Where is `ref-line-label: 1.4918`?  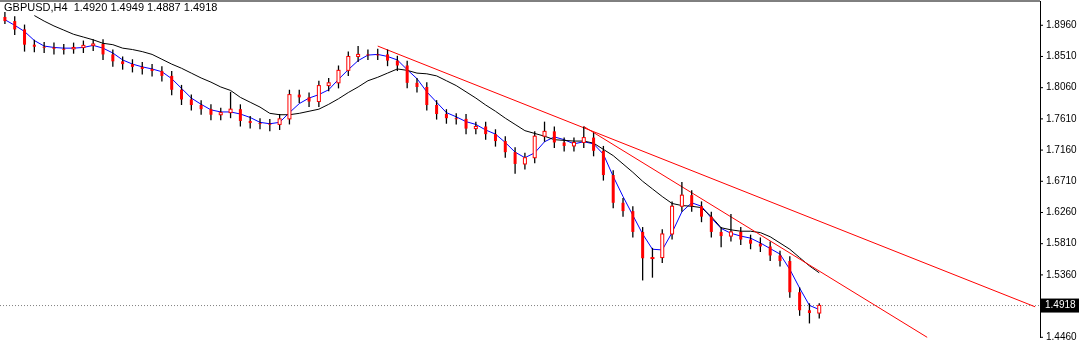
ref-line-label: 1.4918 is located at coordinates (1061, 305).